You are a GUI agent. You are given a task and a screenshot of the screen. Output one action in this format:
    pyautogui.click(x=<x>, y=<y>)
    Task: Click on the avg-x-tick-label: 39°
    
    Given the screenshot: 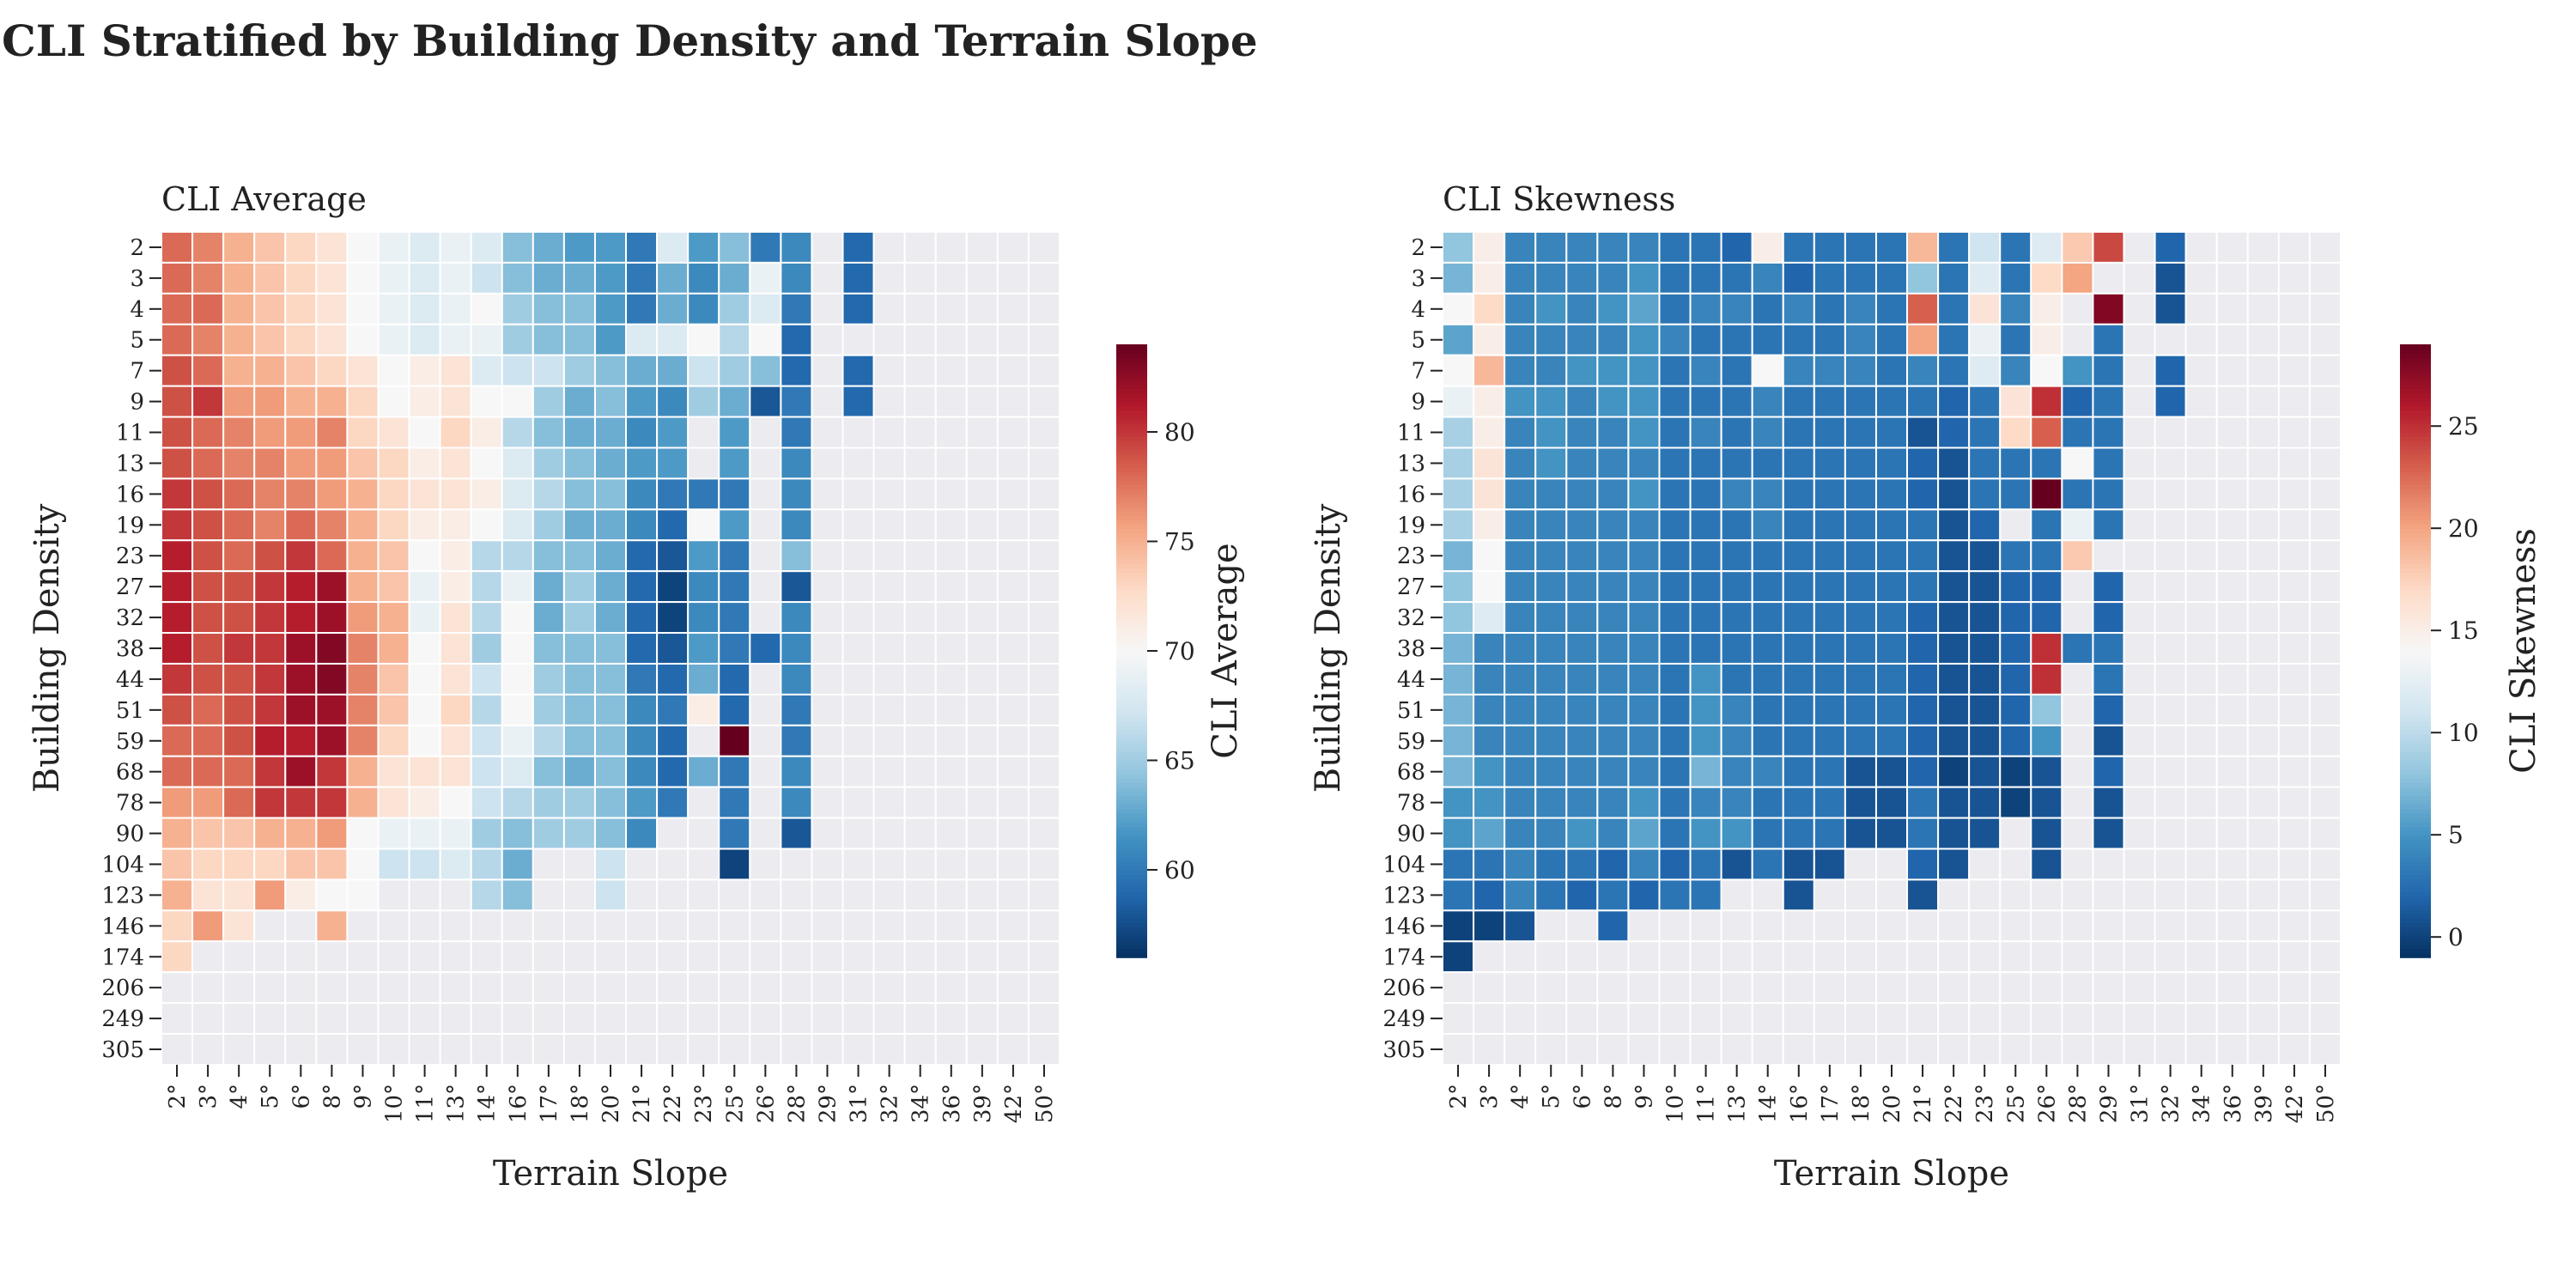 What is the action you would take?
    pyautogui.click(x=983, y=1103)
    